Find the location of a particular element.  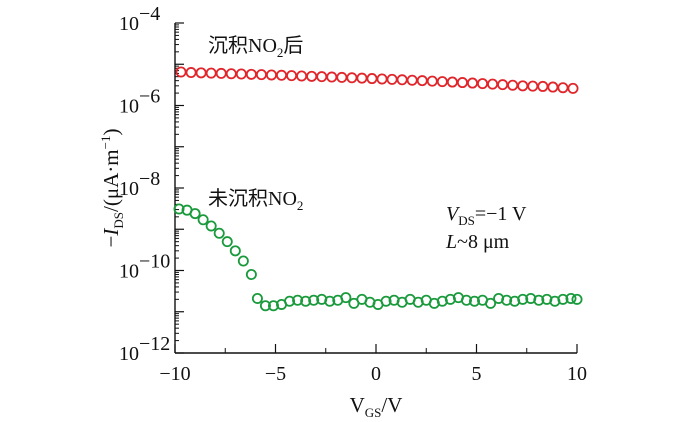

x-tick-label: −10 is located at coordinates (174, 374).